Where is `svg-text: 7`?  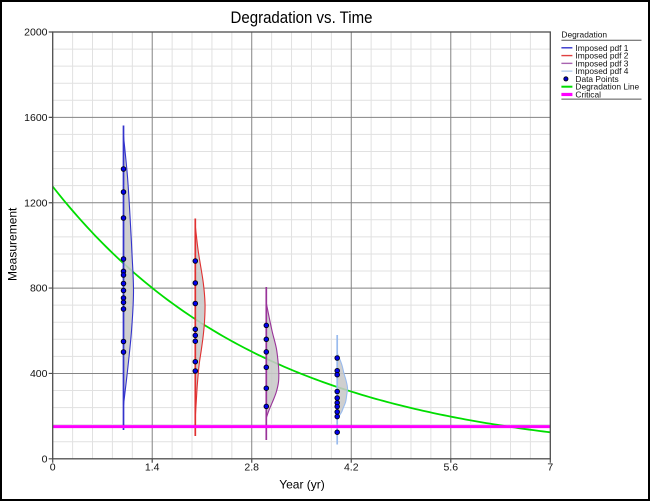 svg-text: 7 is located at coordinates (550, 468).